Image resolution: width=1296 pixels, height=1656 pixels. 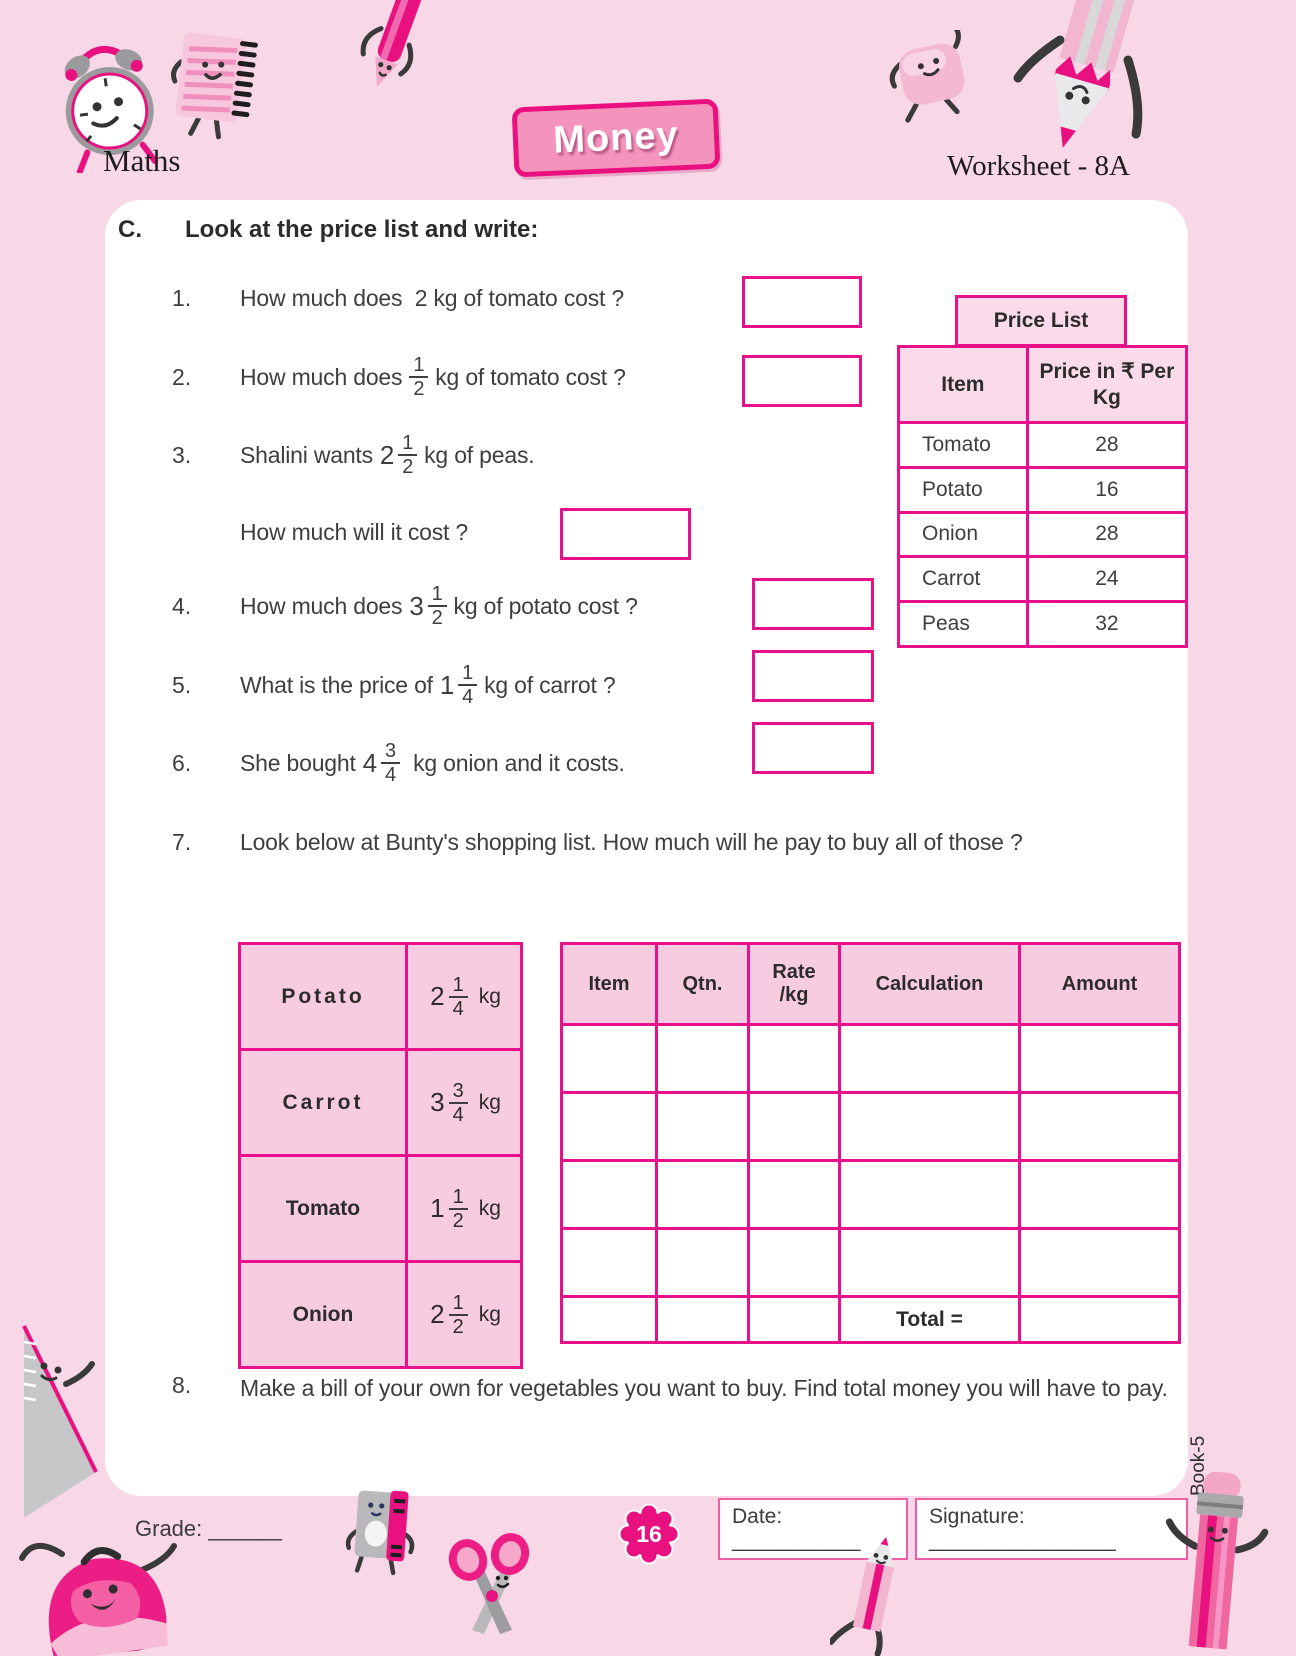 I want to click on price-list-row: Onion 28, so click(x=1043, y=534).